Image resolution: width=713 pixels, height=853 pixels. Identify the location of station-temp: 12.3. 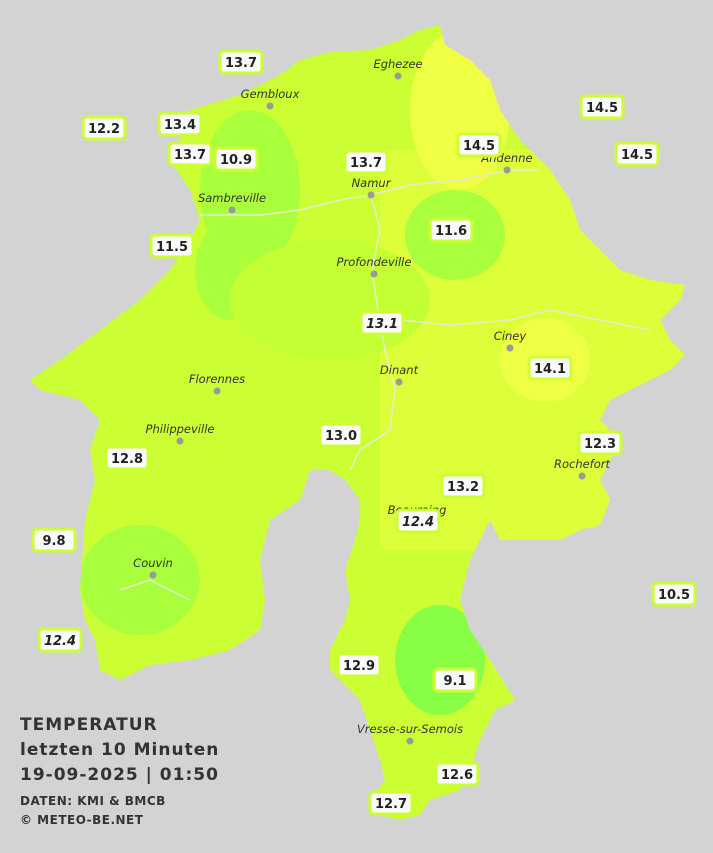
(600, 444).